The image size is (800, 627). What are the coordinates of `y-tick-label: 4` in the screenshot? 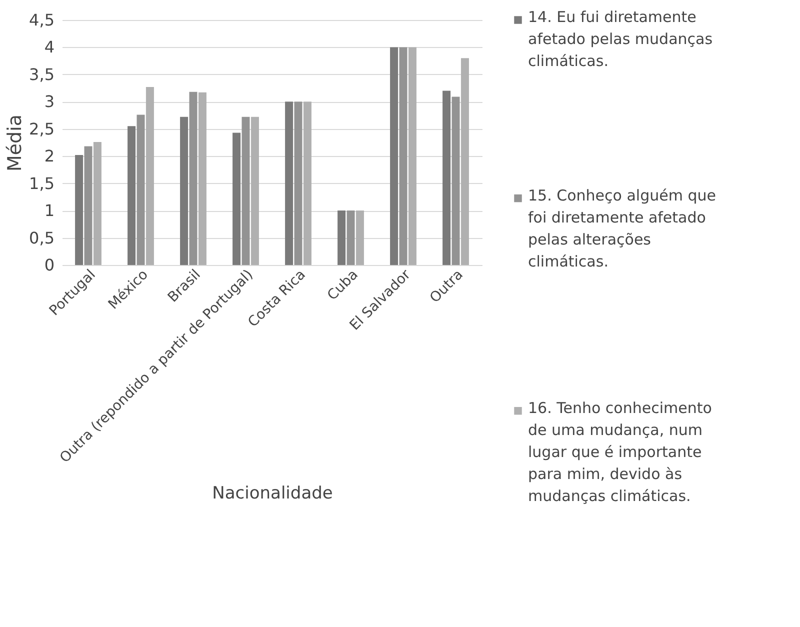 It's located at (49, 47).